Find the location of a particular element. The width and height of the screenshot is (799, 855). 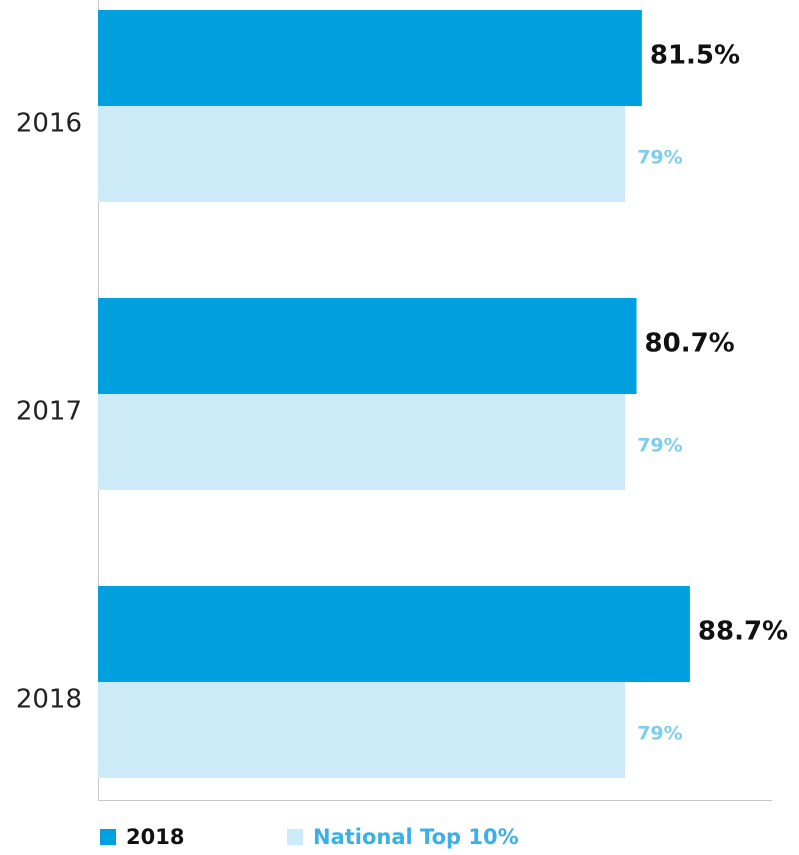

data-label: 88.7% is located at coordinates (743, 632).